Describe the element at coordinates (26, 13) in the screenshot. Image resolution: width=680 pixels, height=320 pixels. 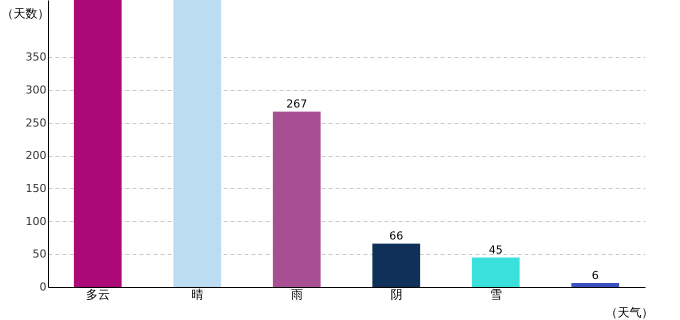
I see `y-axis-title: （天数）` at that location.